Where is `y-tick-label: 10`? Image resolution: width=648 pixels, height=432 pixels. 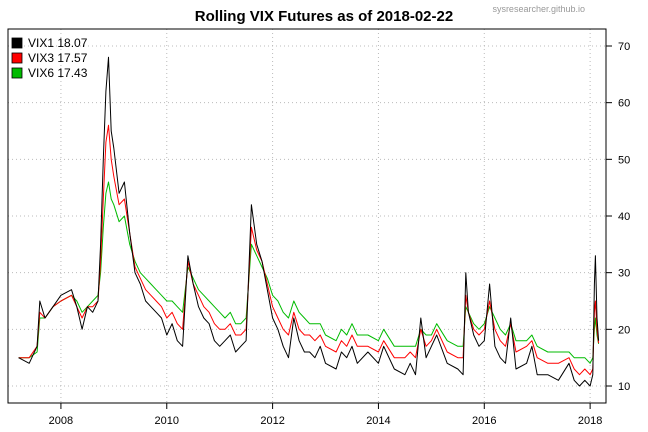 y-tick-label: 10 is located at coordinates (624, 387).